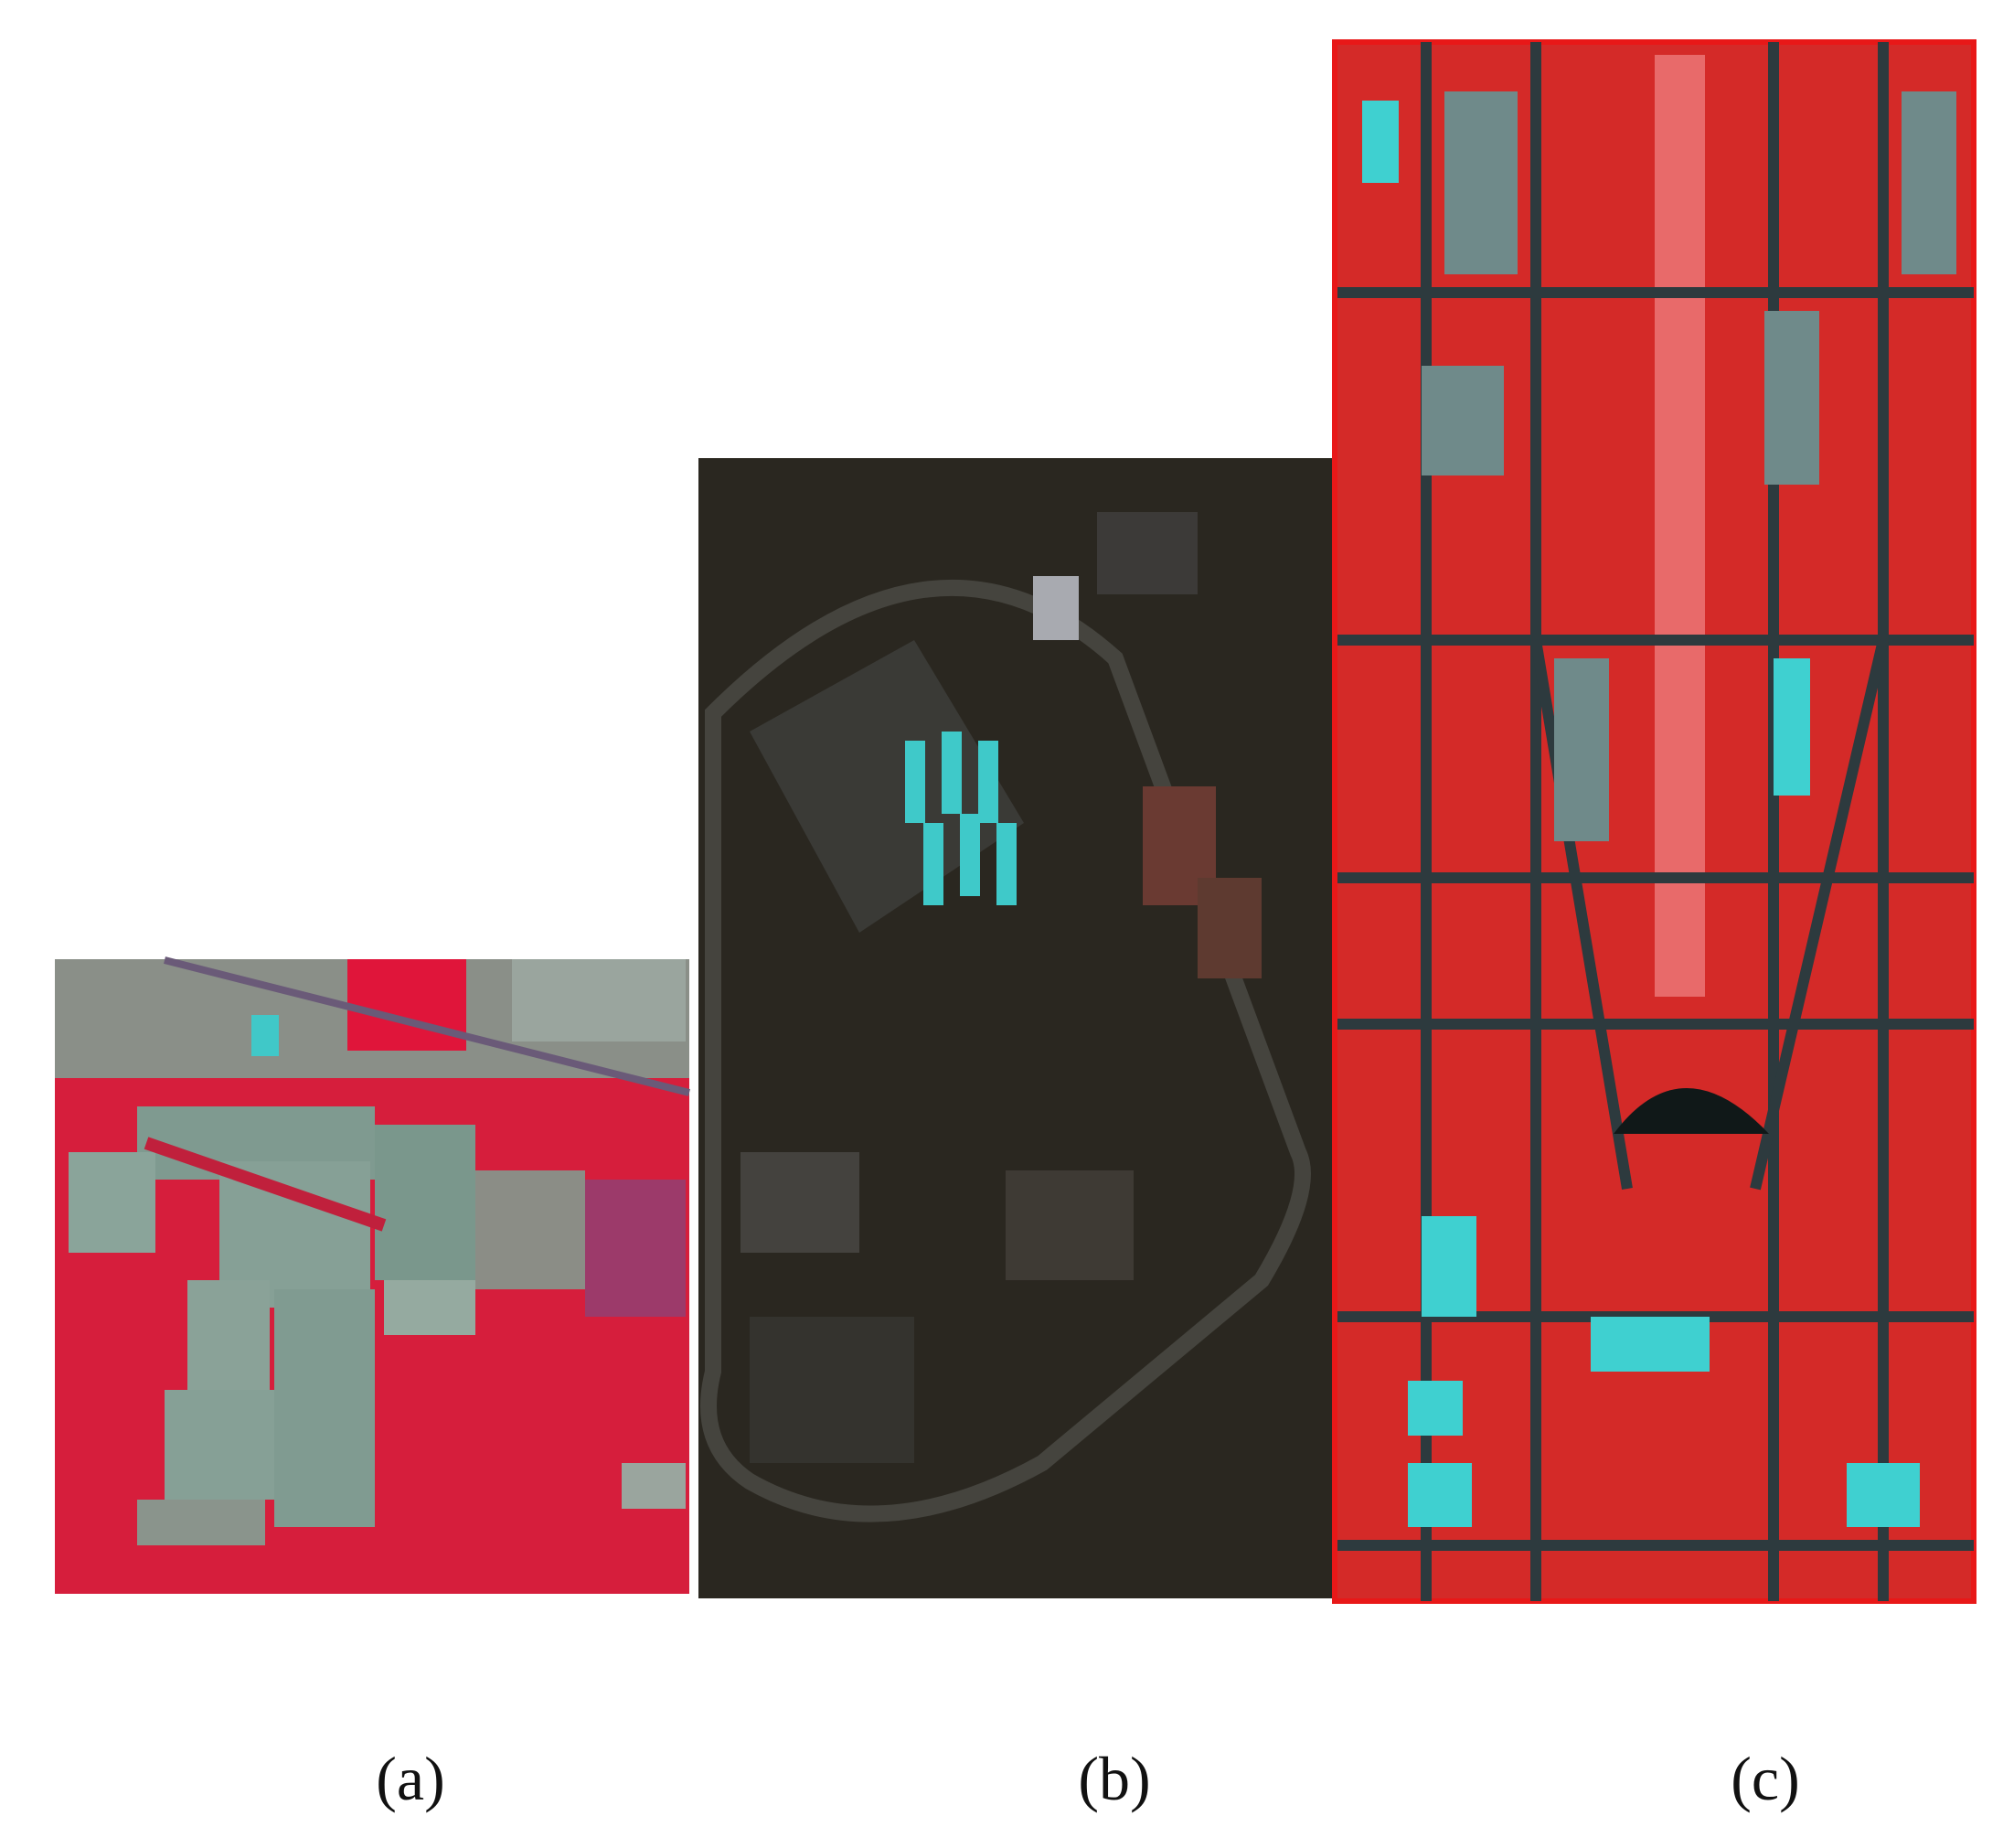 The image size is (2003, 1848). I want to click on panel-label: (b), so click(1114, 1779).